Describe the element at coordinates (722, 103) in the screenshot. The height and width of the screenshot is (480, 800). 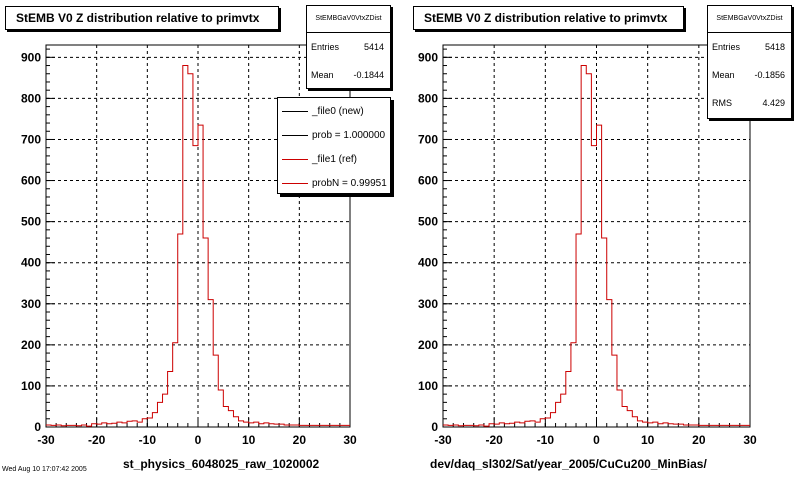
I see `stats-label: RMS` at that location.